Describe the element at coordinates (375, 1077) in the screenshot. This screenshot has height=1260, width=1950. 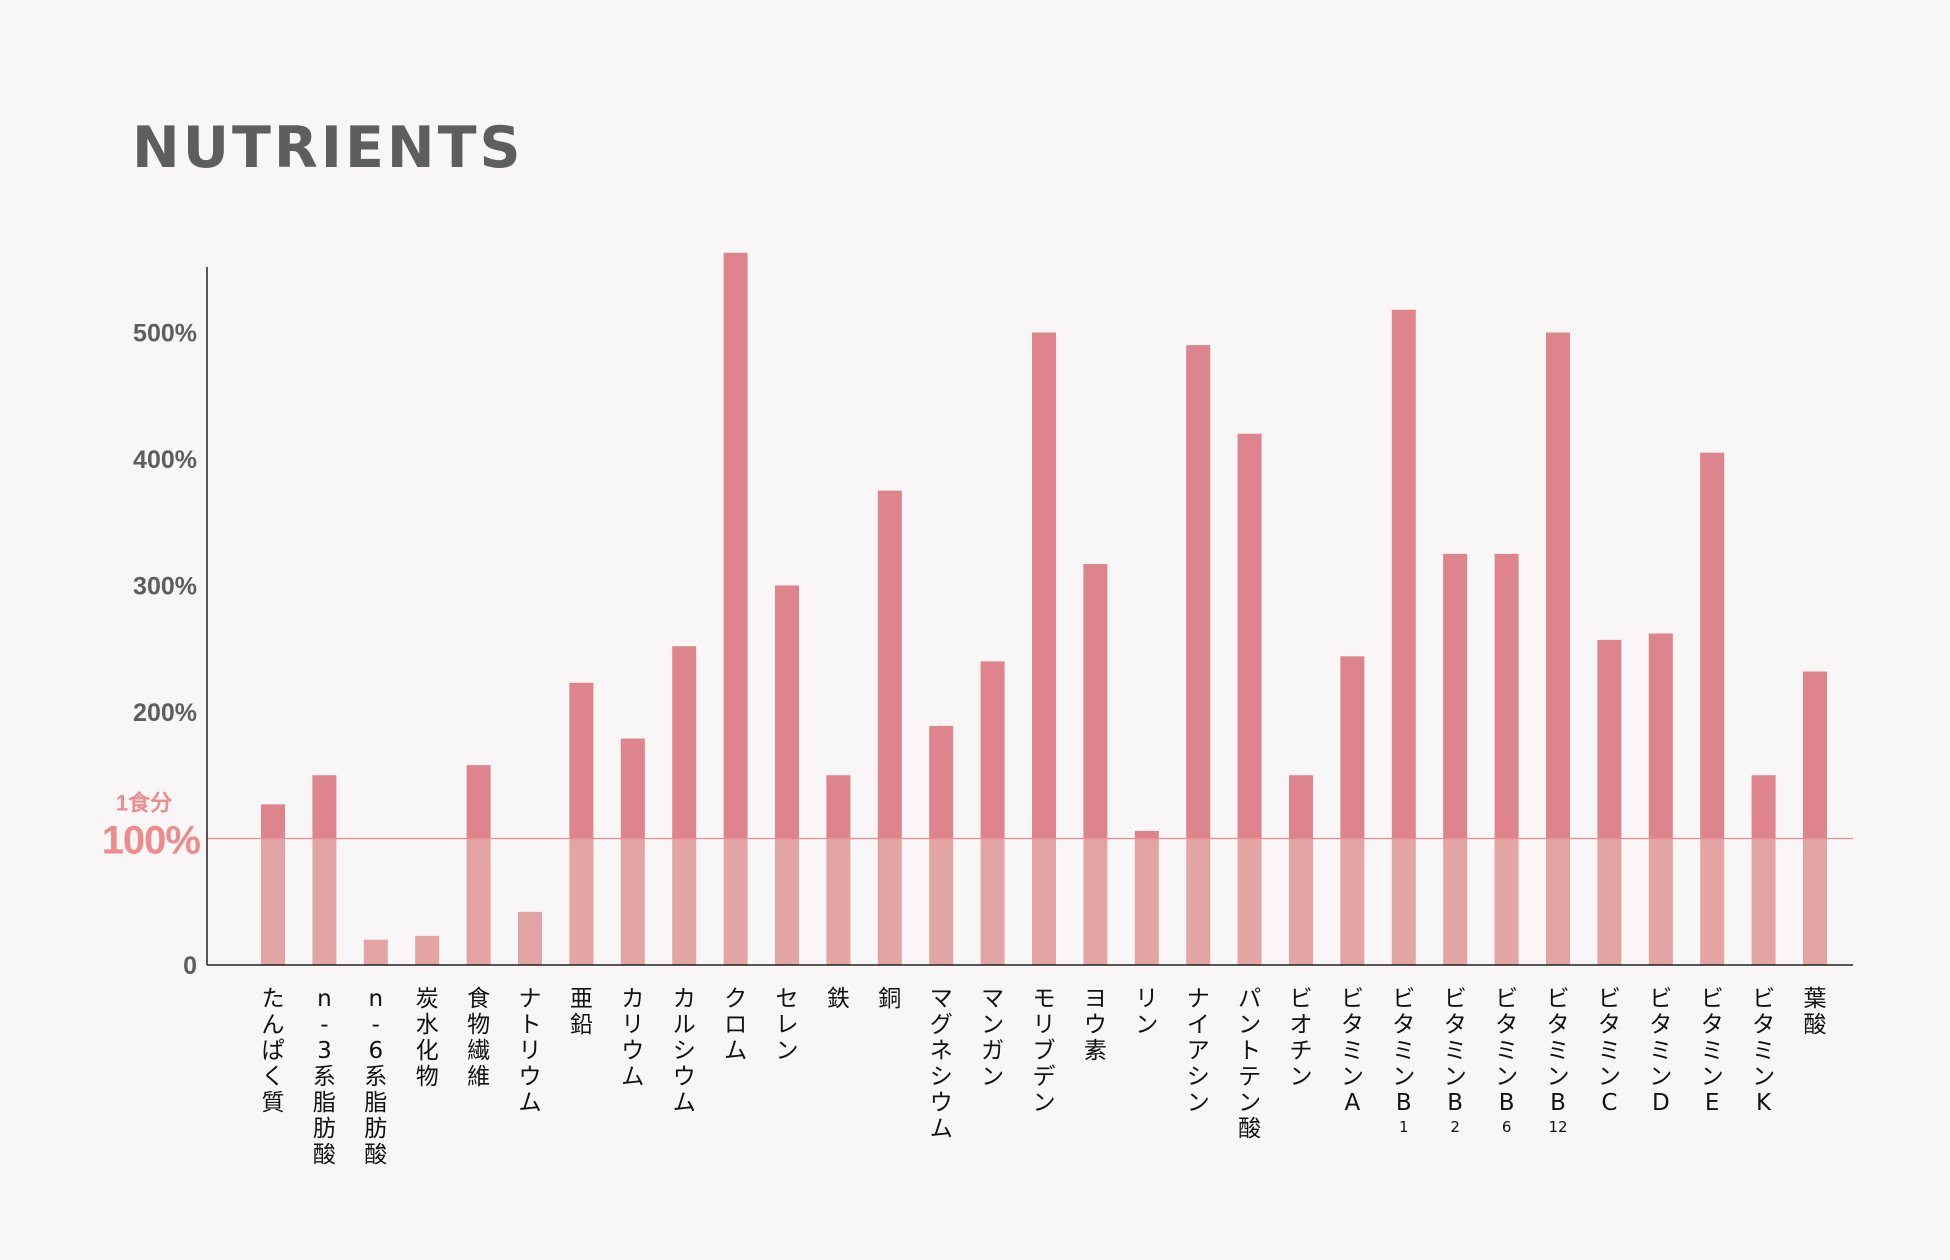
I see `category-label-char: 系` at that location.